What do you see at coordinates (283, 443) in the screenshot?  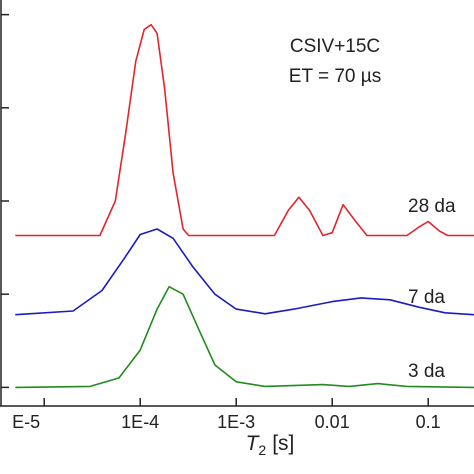 I see `x-axis-unit: [s]` at bounding box center [283, 443].